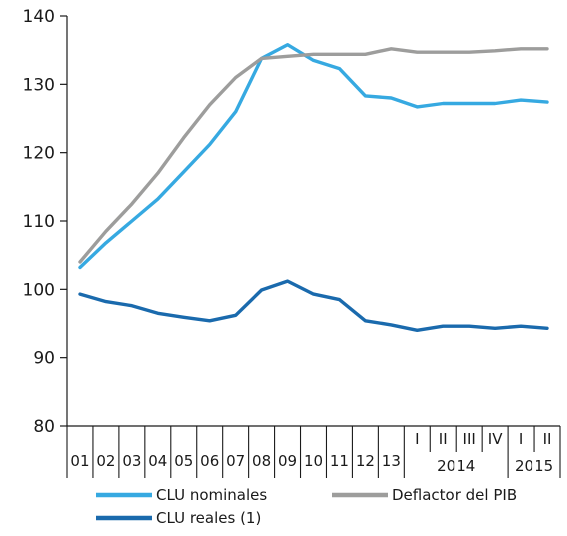 The height and width of the screenshot is (536, 567). Describe the element at coordinates (39, 222) in the screenshot. I see `y-tick-label: 110` at that location.